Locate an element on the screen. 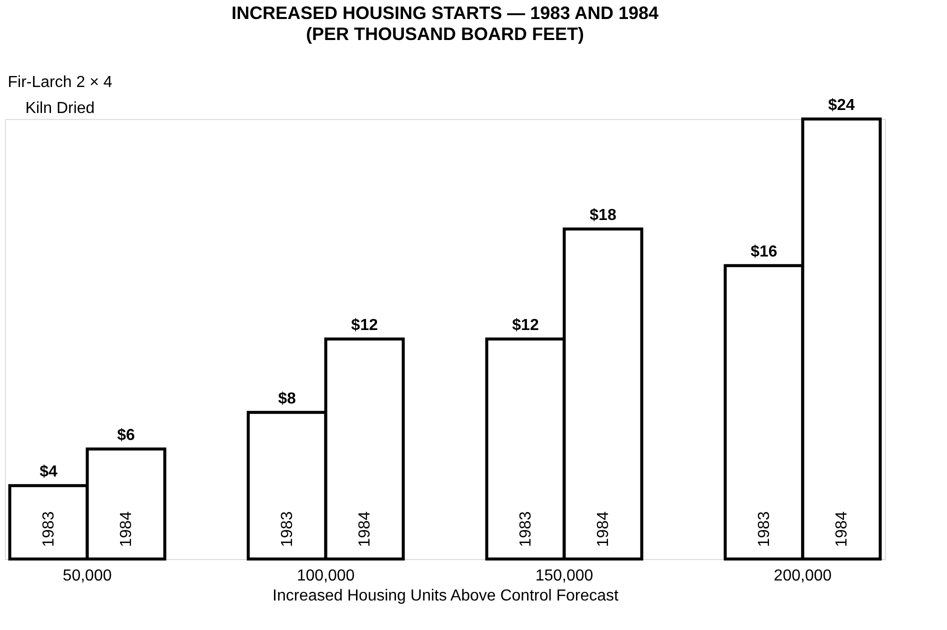 The height and width of the screenshot is (630, 947). chart-subtitle: (PER THOUSAND BOARD FEET) is located at coordinates (445, 34).